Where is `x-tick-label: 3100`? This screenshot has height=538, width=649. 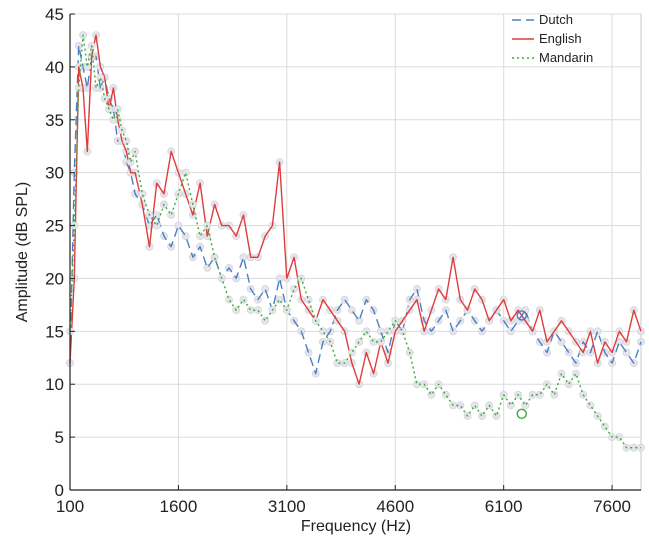 x-tick-label: 3100 is located at coordinates (287, 506).